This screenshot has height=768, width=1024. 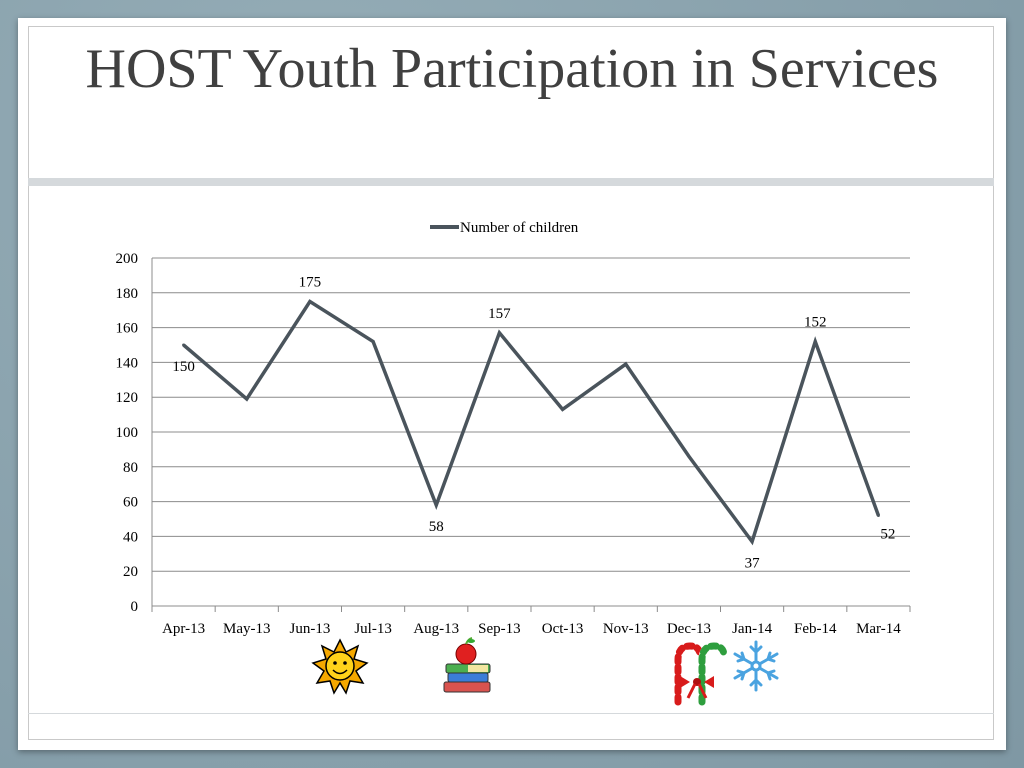 I want to click on x-tick-label: Oct-13, so click(x=563, y=629).